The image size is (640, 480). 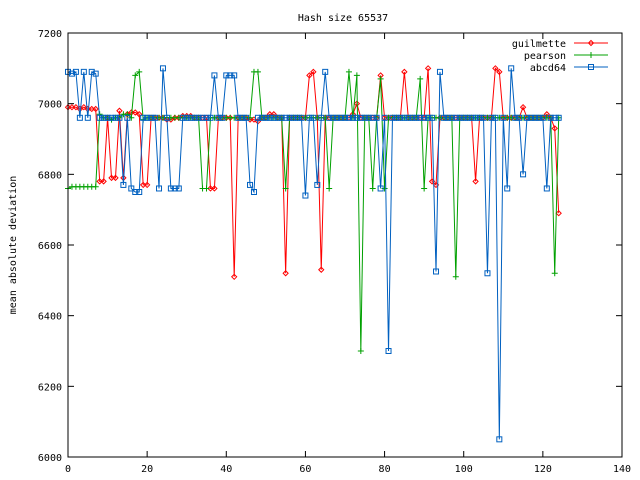 What do you see at coordinates (305, 469) in the screenshot?
I see `x-tick-label: 60` at bounding box center [305, 469].